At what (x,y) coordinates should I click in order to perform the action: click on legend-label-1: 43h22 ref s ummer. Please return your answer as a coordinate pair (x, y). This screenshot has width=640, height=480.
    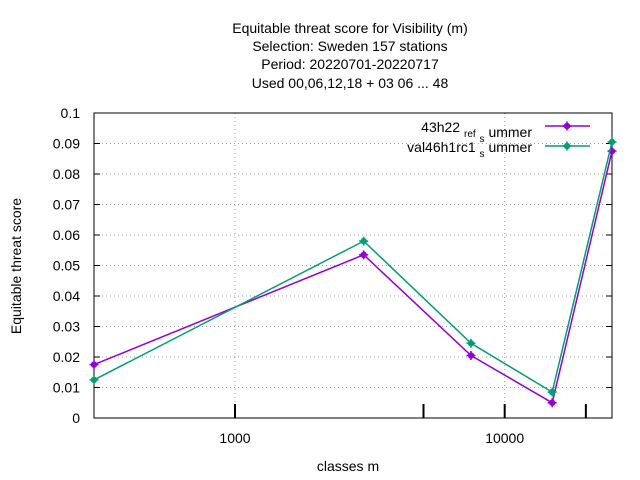
    Looking at the image, I should click on (476, 132).